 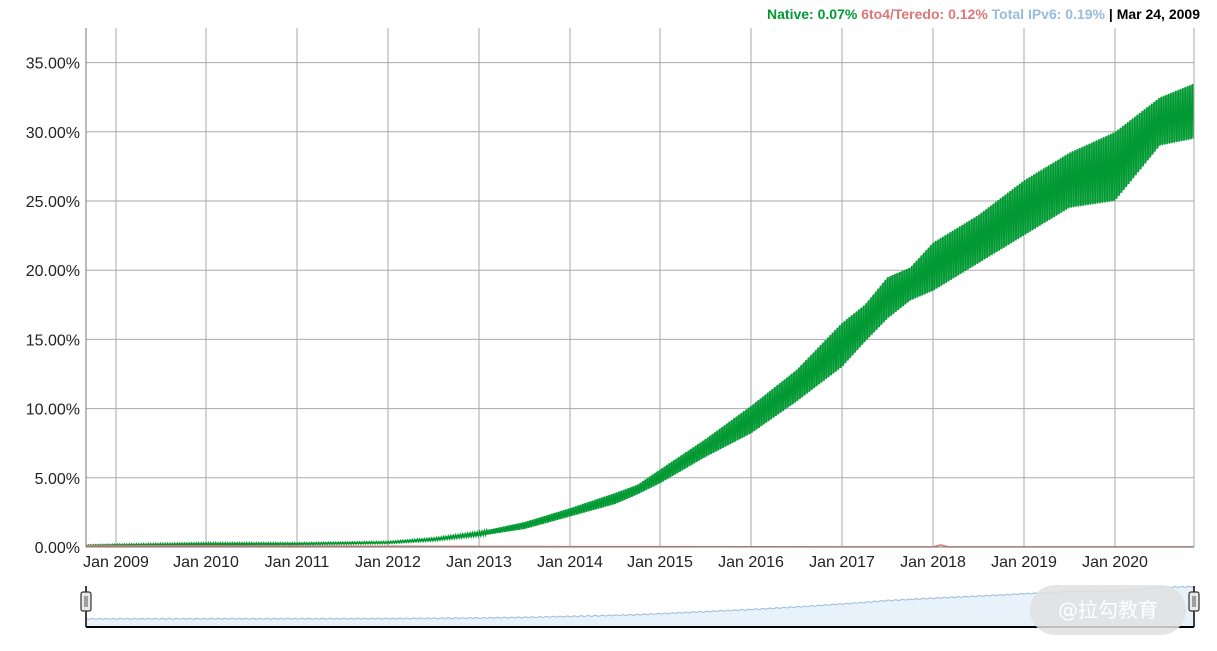 What do you see at coordinates (53, 64) in the screenshot?
I see `y-tick-label: 35.00%` at bounding box center [53, 64].